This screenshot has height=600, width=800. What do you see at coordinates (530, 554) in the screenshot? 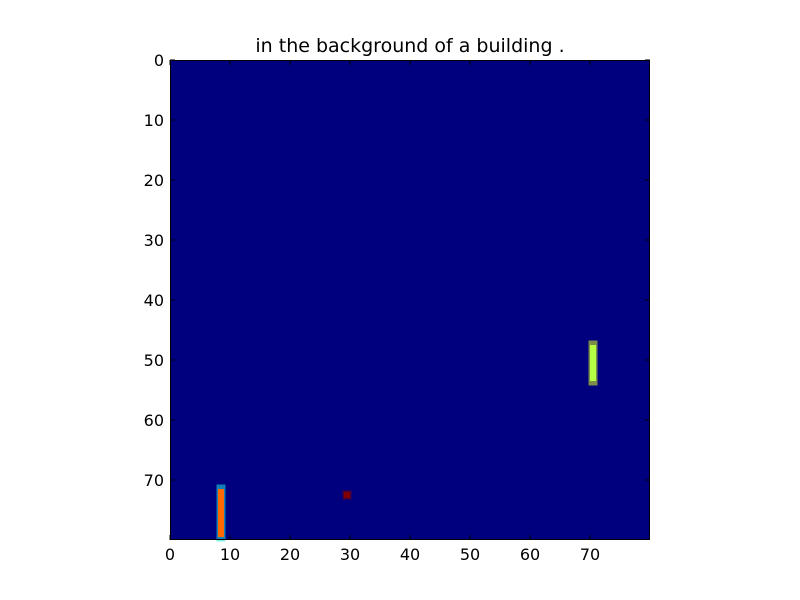
I see `x-tick-label: 60` at bounding box center [530, 554].